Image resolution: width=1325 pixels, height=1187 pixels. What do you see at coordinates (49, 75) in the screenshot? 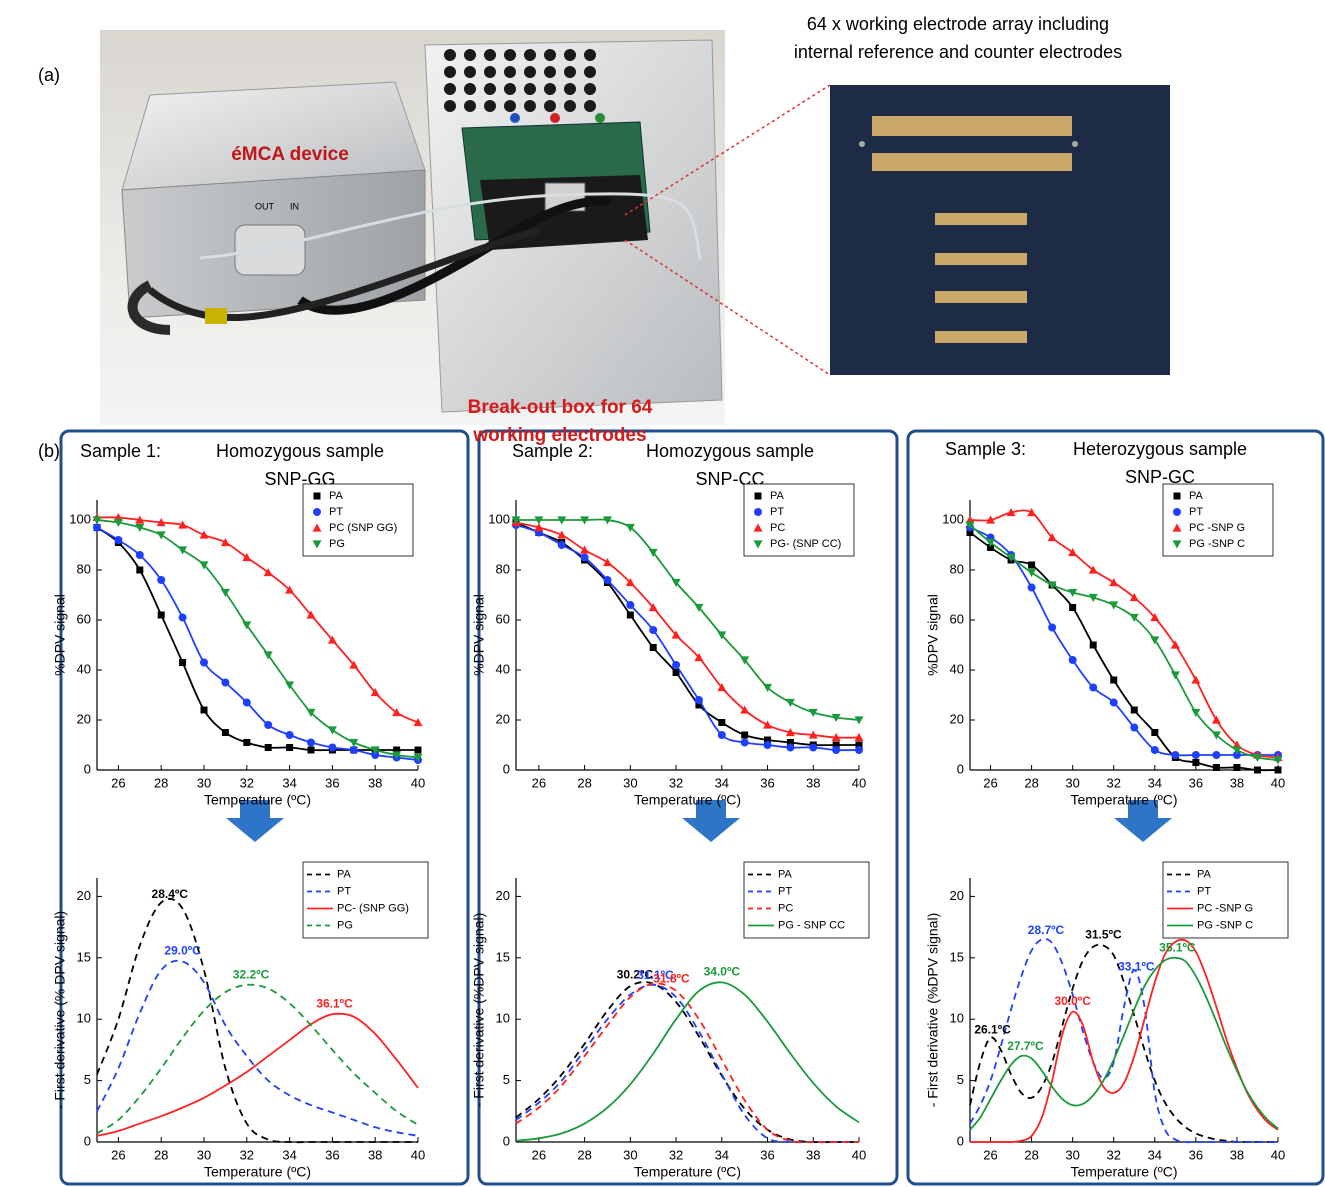
I see `panel-label: (a)` at bounding box center [49, 75].